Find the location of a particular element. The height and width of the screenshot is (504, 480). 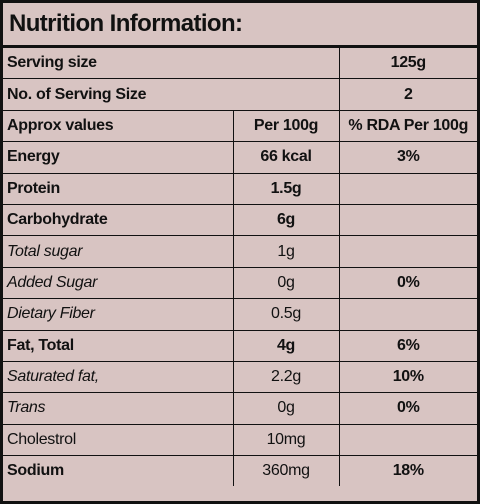

label: Serving size is located at coordinates (171, 64).